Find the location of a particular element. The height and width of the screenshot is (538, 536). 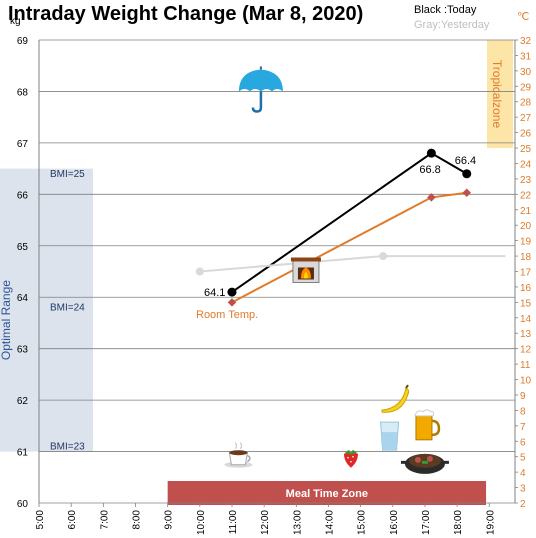

x-tick-label: 7:00 is located at coordinates (104, 520).